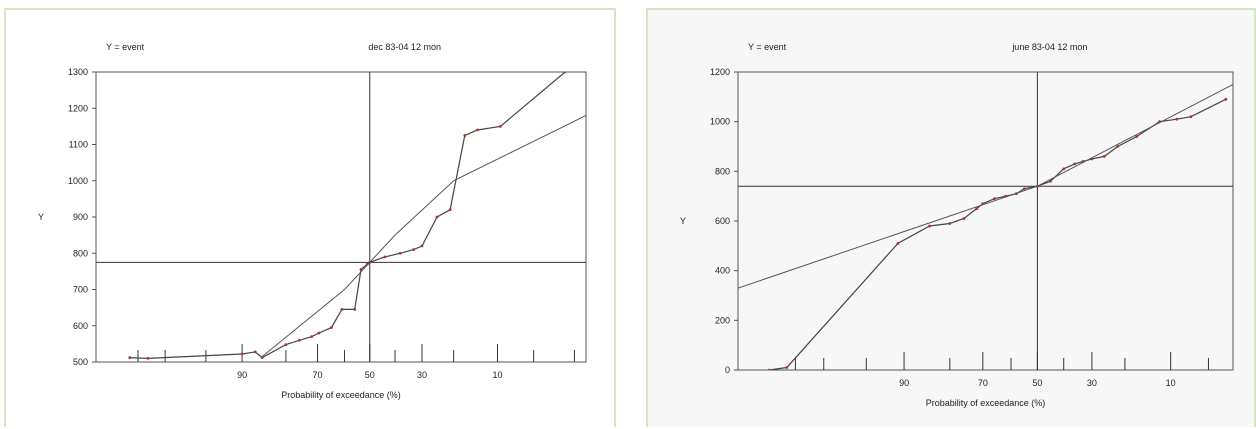 This screenshot has height=429, width=1256. I want to click on y-tick-label: 900, so click(80, 217).